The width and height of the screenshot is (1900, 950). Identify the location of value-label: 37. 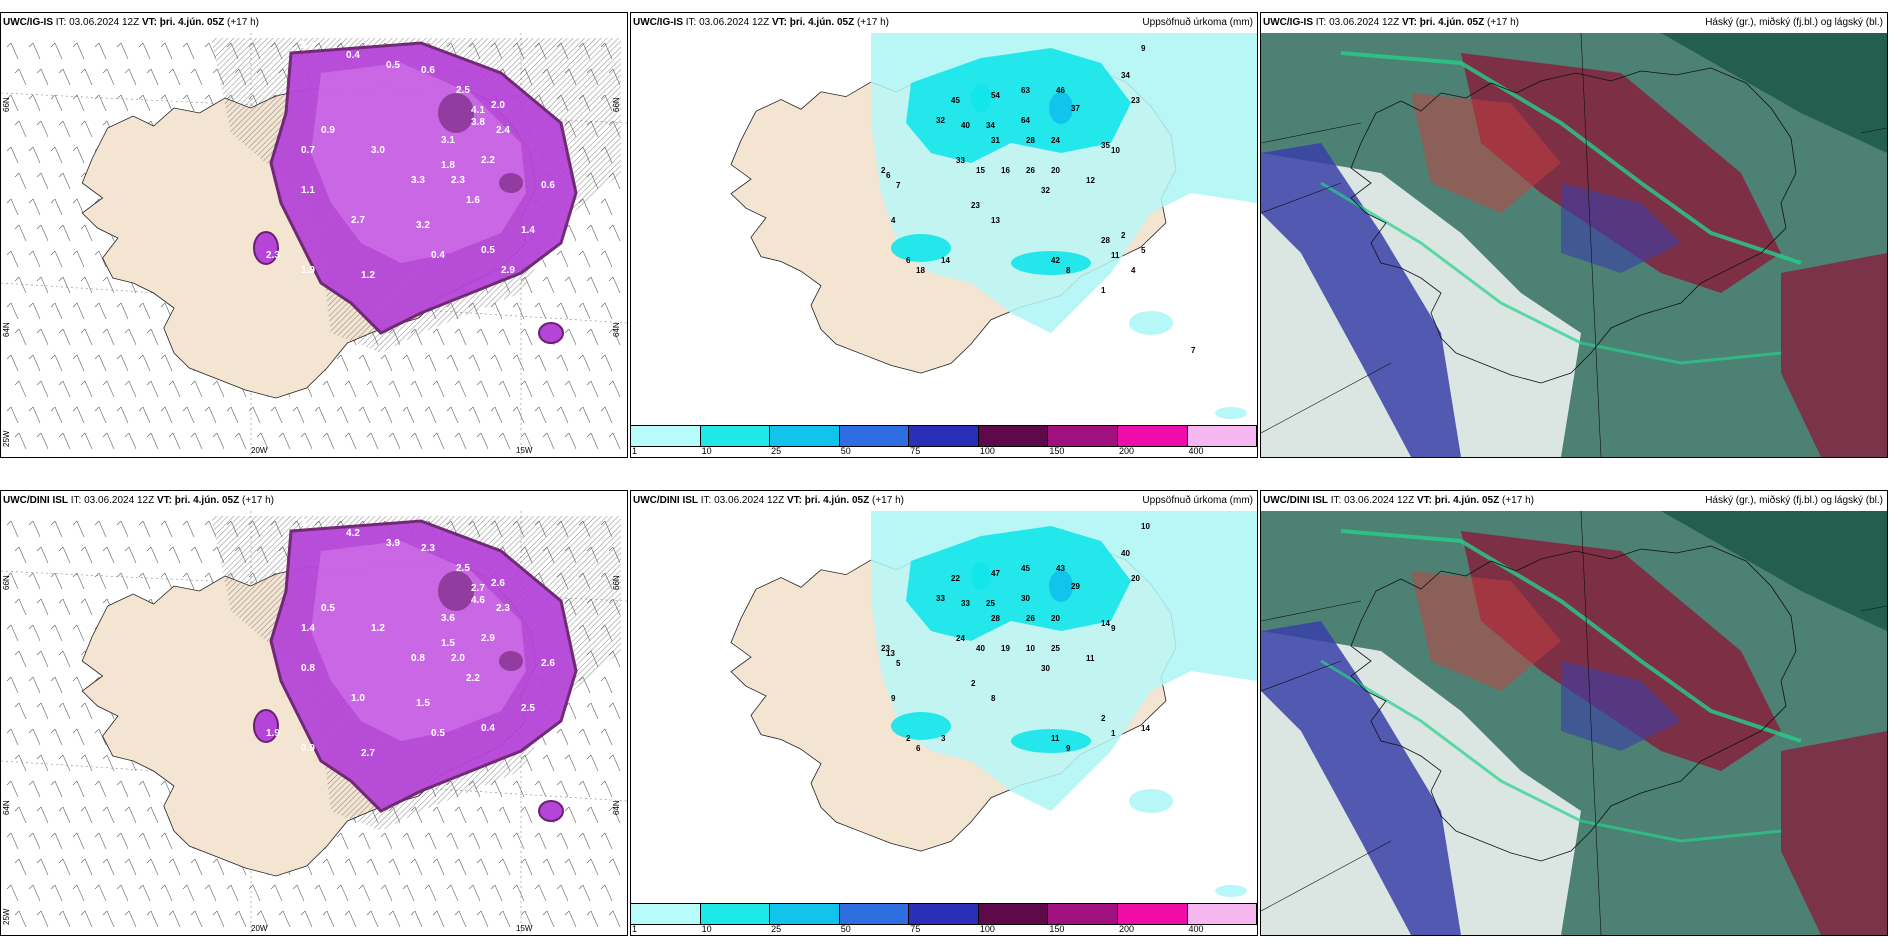
(1075, 108).